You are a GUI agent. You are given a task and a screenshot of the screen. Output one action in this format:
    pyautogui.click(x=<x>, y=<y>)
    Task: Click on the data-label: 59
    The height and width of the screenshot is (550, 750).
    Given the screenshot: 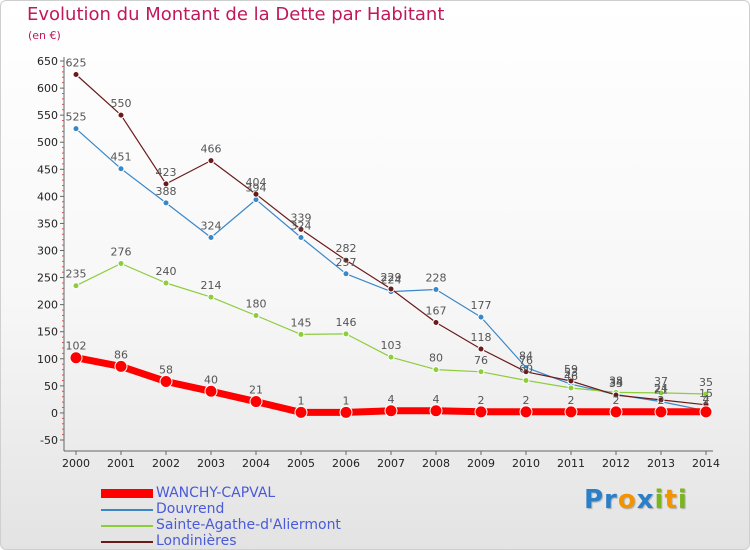 What is the action you would take?
    pyautogui.click(x=571, y=369)
    